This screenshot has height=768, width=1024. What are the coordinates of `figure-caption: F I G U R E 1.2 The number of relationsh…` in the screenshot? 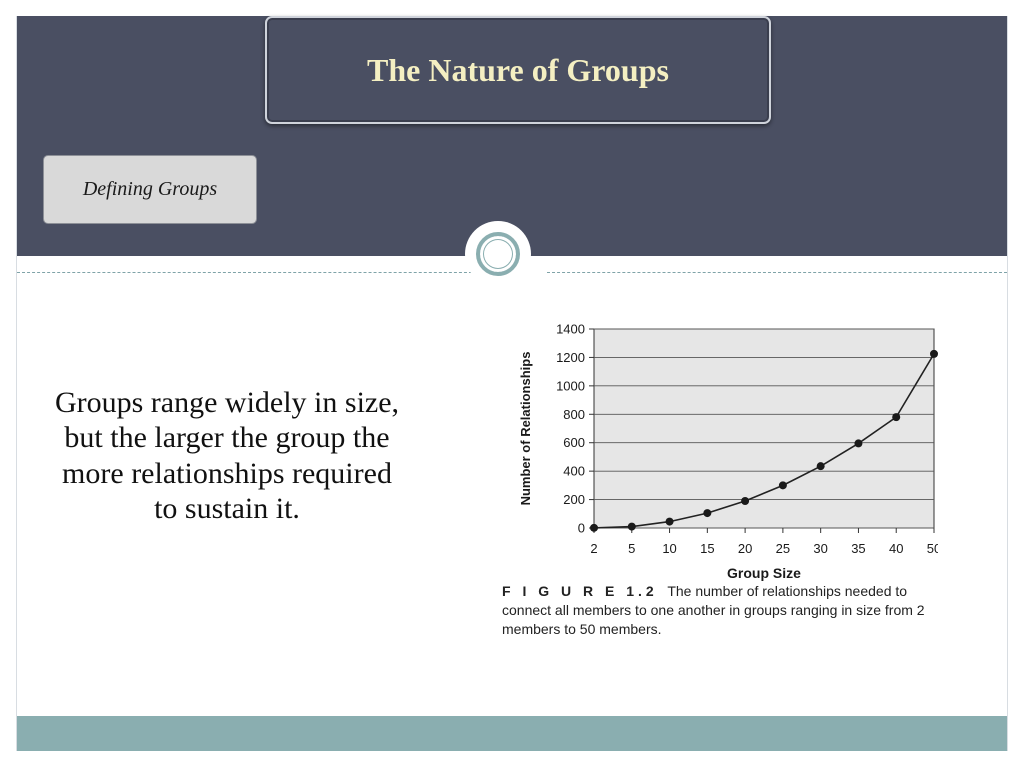 It's located at (722, 610).